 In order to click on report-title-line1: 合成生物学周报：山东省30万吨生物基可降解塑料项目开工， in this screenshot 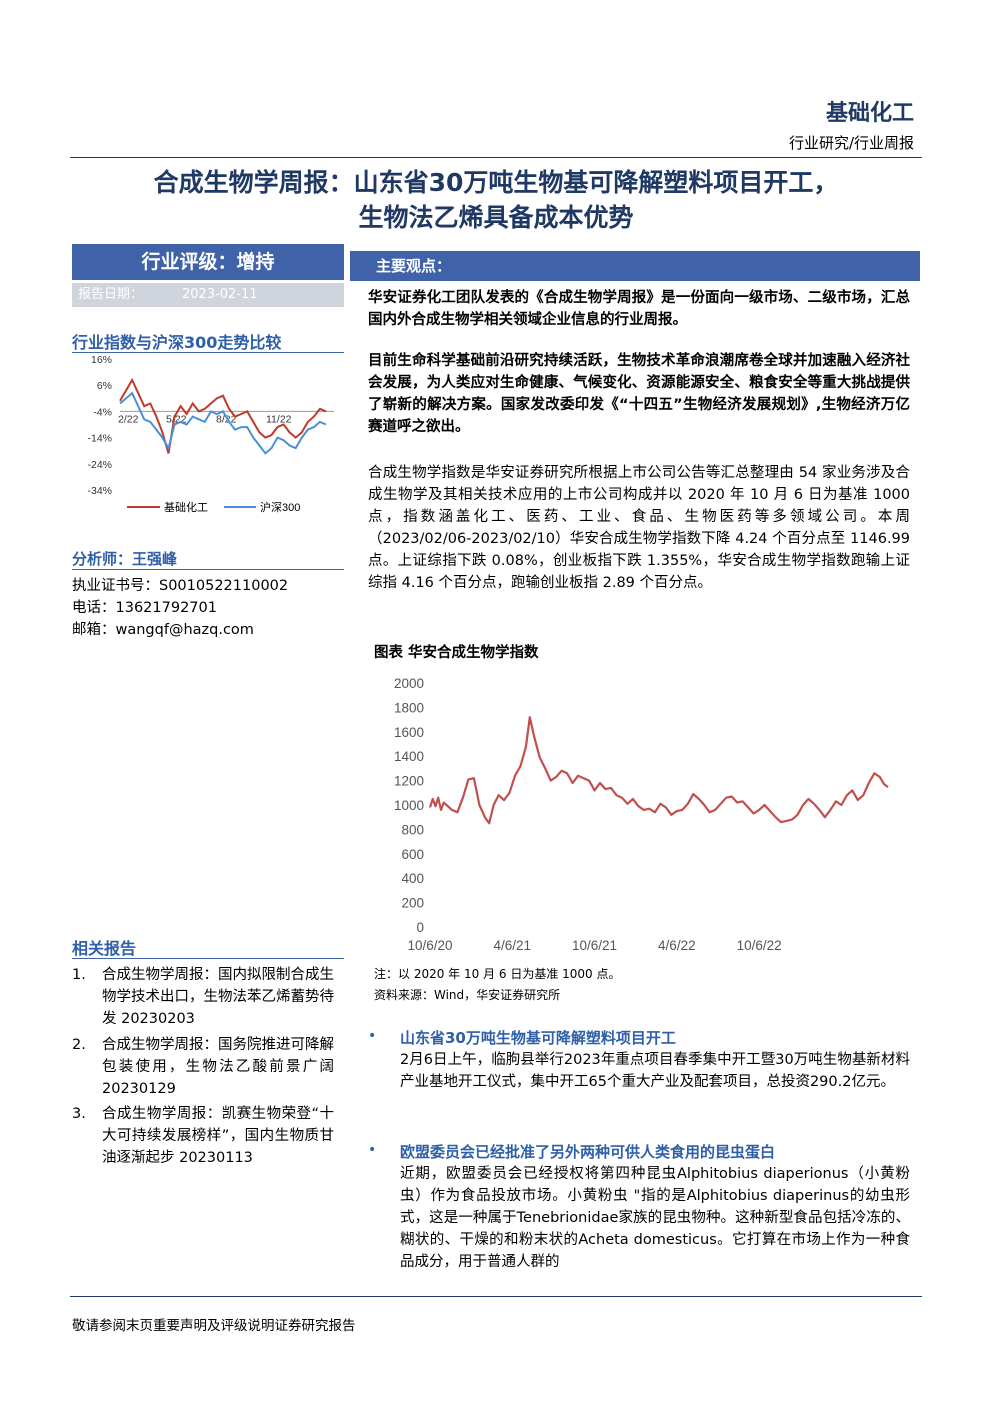, I will do `click(496, 182)`.